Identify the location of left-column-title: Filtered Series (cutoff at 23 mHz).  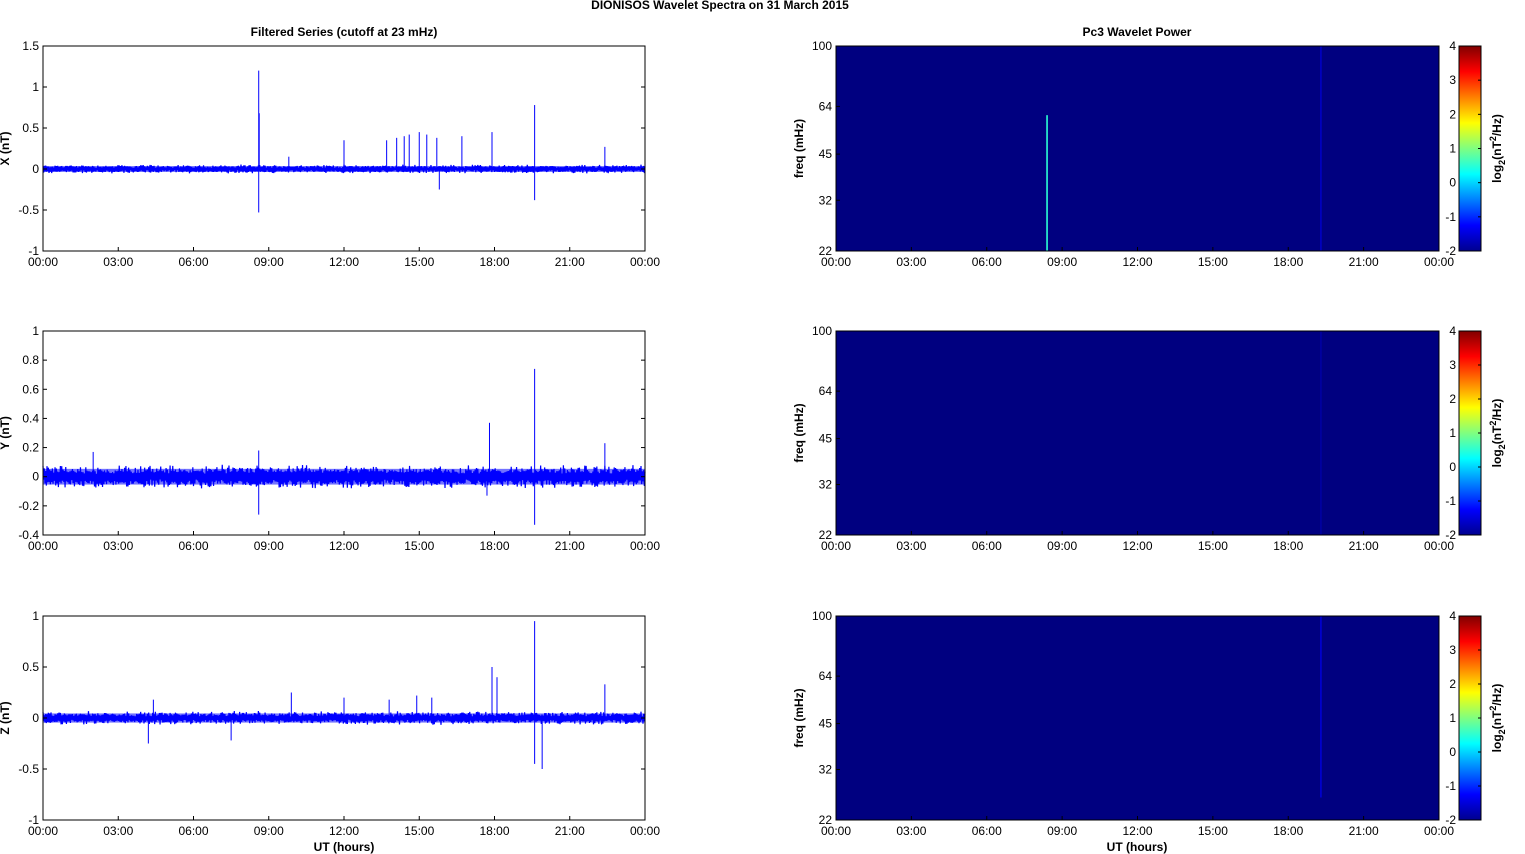
(344, 32).